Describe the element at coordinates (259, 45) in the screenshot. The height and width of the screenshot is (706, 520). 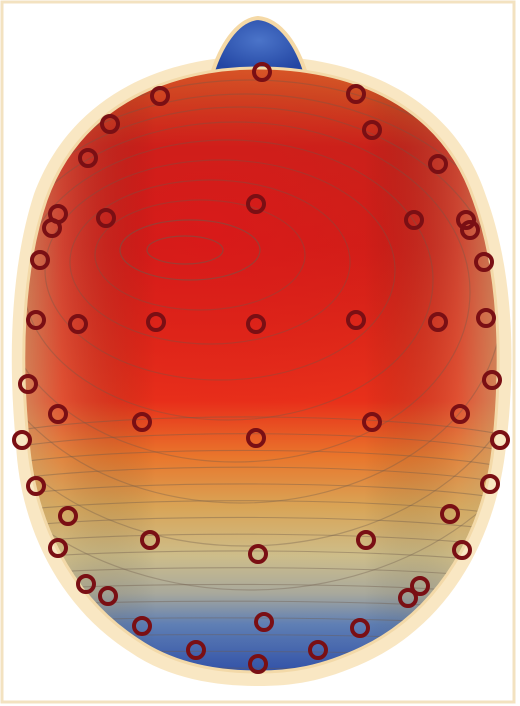
I see `nose` at that location.